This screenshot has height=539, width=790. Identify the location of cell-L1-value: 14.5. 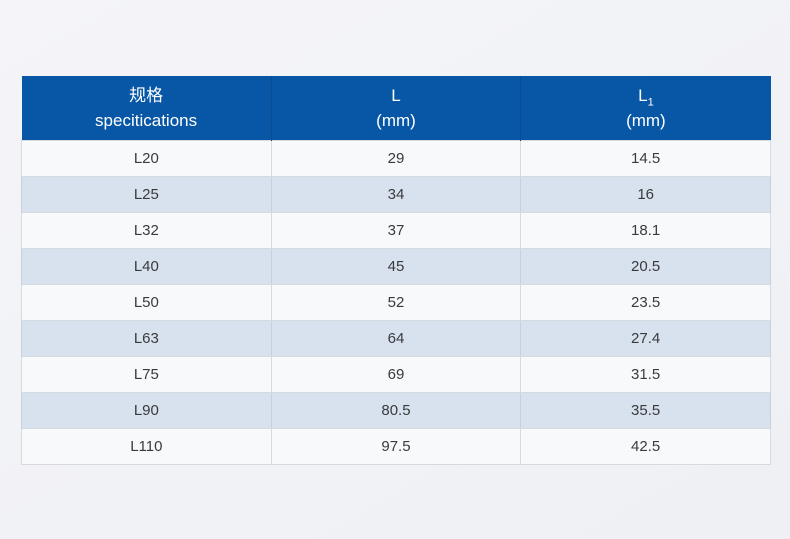
(645, 158).